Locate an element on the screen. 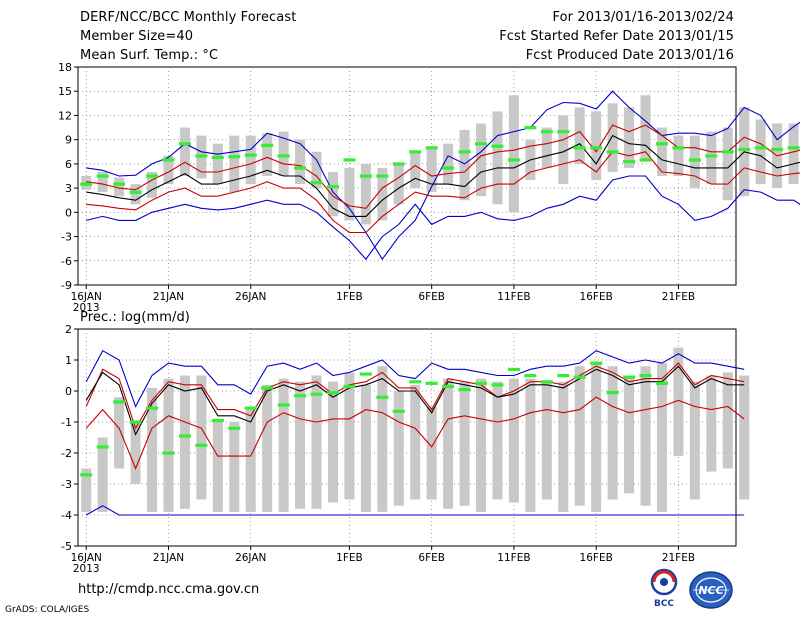 The width and height of the screenshot is (800, 618). precip-label: Prec.: log(mm/d) is located at coordinates (135, 317).